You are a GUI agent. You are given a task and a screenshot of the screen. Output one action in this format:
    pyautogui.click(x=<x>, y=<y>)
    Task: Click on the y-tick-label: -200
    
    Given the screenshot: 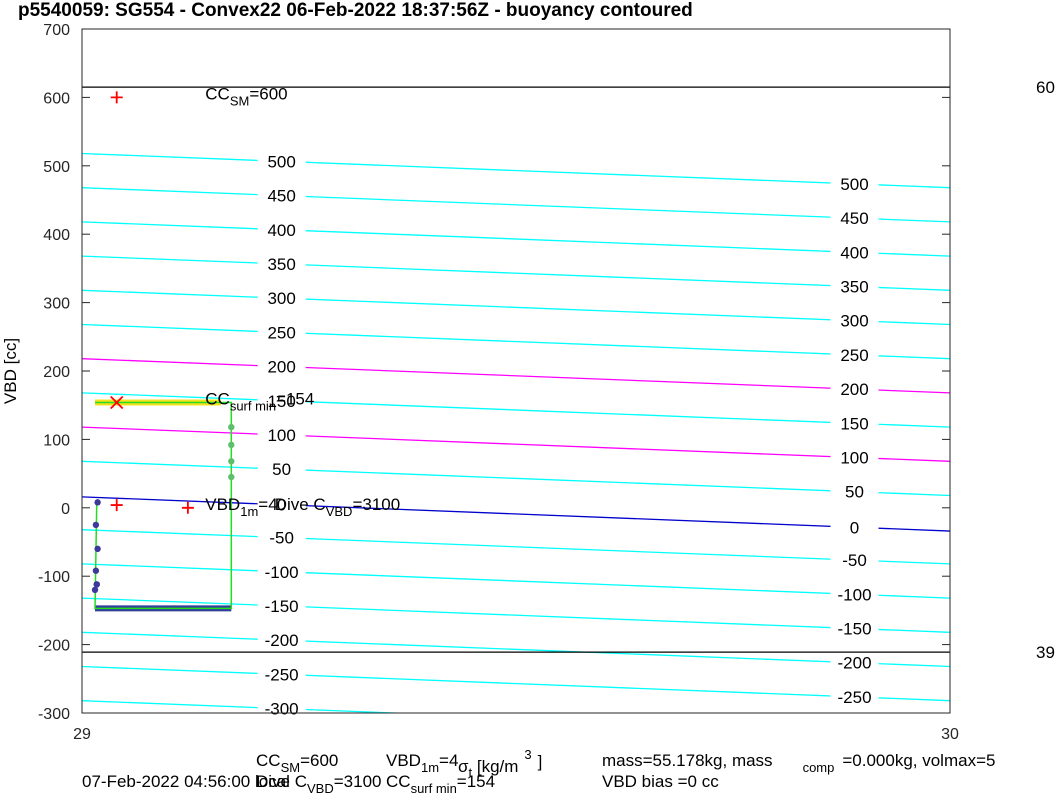 What is the action you would take?
    pyautogui.click(x=54, y=646)
    